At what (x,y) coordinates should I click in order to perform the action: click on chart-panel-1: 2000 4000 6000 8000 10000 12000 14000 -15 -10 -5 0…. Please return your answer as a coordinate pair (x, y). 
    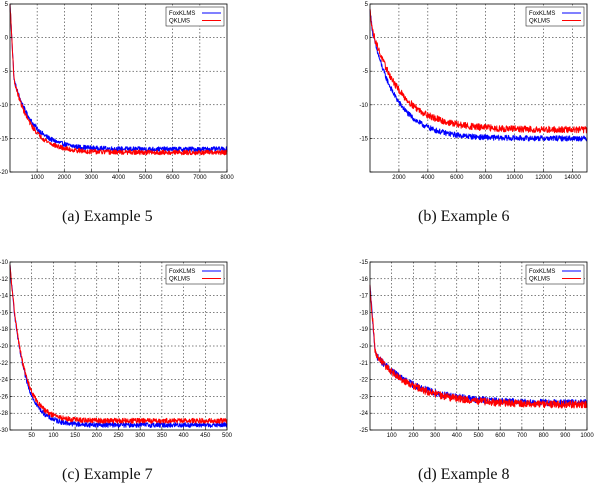
    Looking at the image, I should click on (473, 91).